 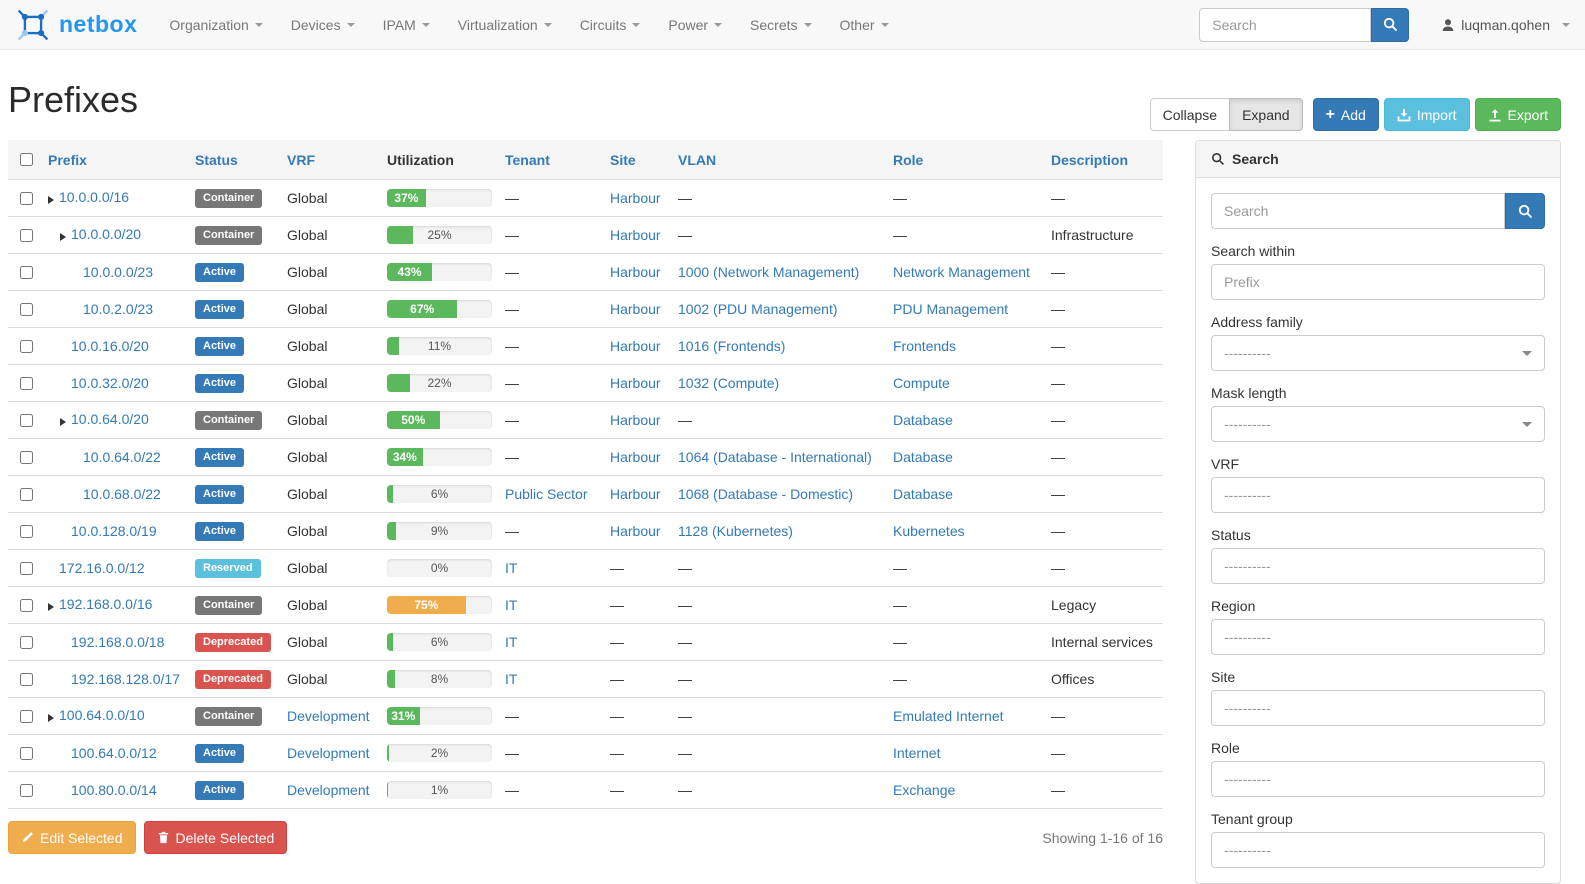 I want to click on prefix-link: 10.0.64.0/20, so click(x=110, y=419).